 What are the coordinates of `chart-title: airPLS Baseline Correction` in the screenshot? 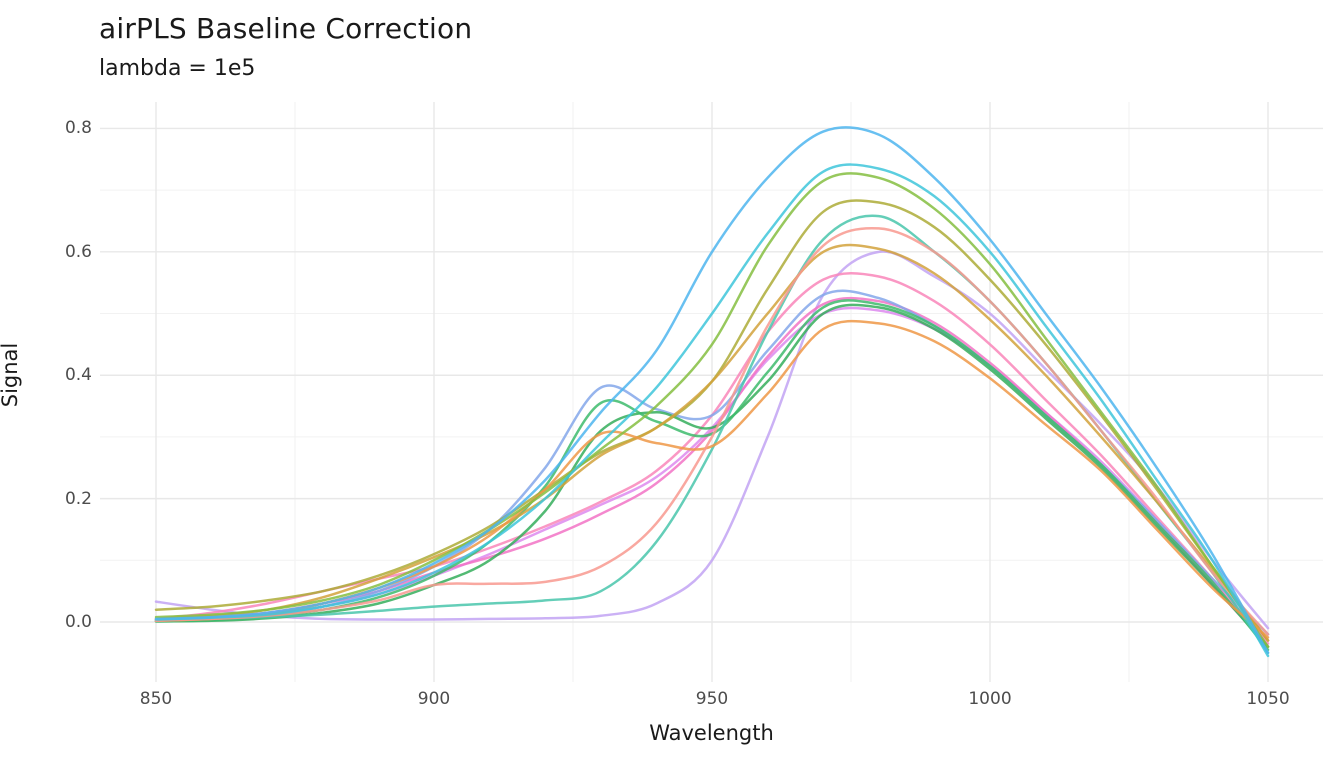 It's located at (286, 28).